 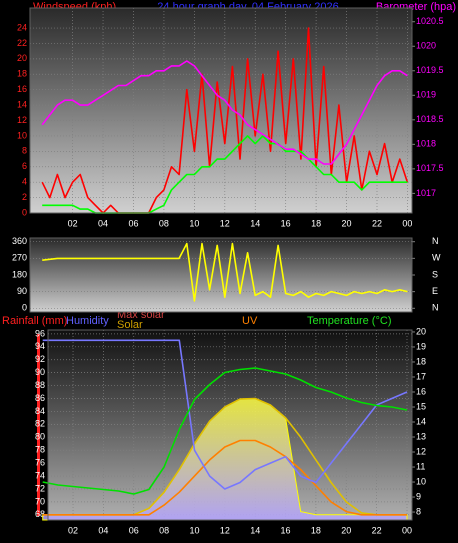 What do you see at coordinates (19, 258) in the screenshot?
I see `y-tick-label: 270` at bounding box center [19, 258].